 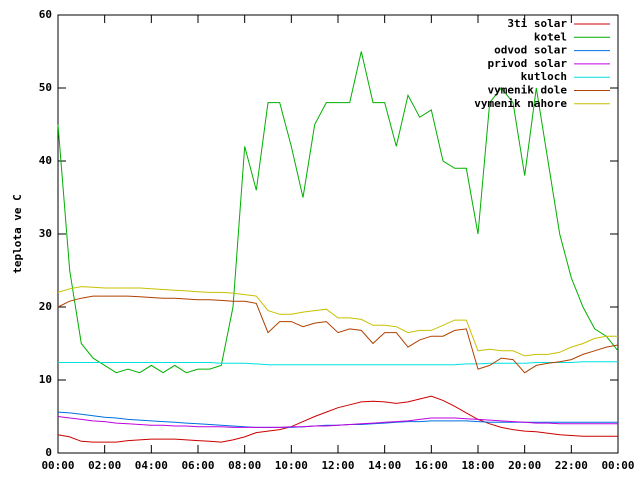 What do you see at coordinates (17, 233) in the screenshot?
I see `y-axis-label: teplota ve C` at bounding box center [17, 233].